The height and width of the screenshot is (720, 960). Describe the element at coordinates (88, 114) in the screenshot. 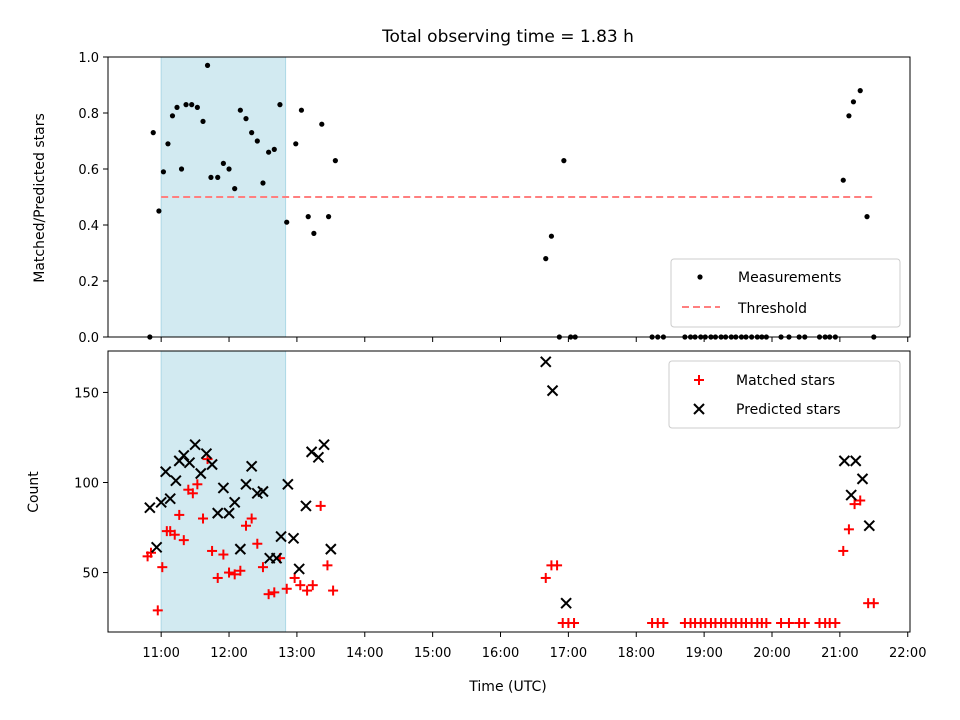

I see `top-y-tick-label: 0.8` at that location.